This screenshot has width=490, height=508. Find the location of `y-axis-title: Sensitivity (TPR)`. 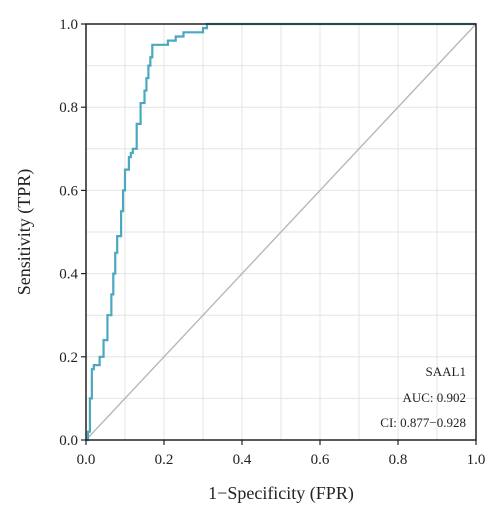

y-axis-title: Sensitivity (TPR) is located at coordinates (24, 232).